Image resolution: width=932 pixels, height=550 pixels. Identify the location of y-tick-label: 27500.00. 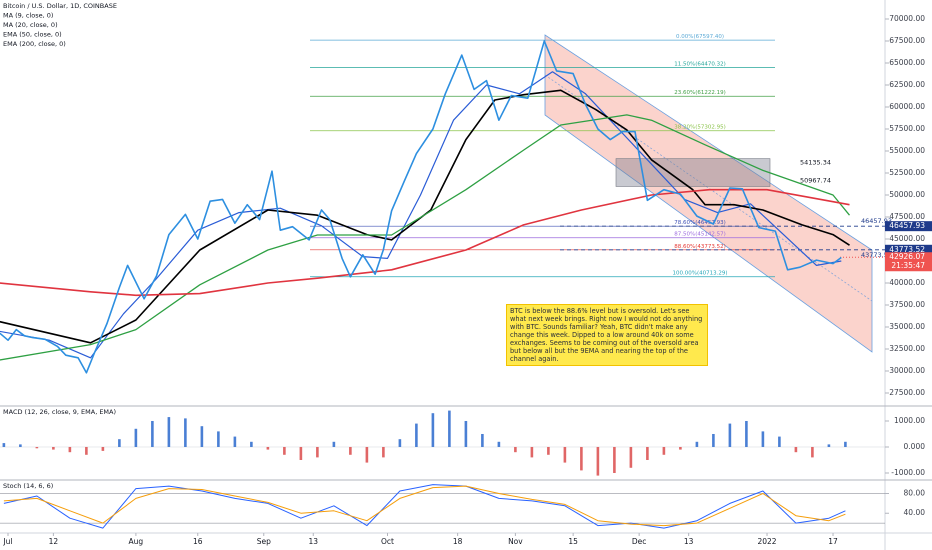
(907, 392).